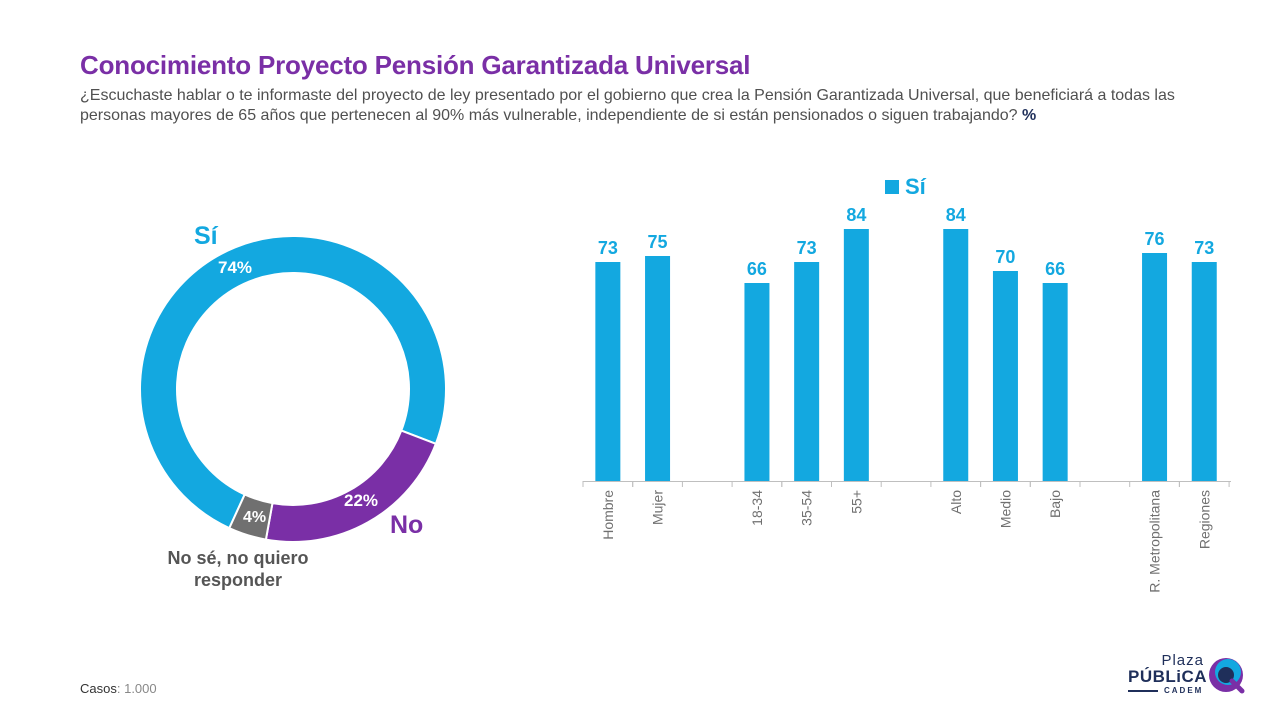 The width and height of the screenshot is (1276, 718). I want to click on donut-label-unsure: No sé, no quiero responder, so click(238, 569).